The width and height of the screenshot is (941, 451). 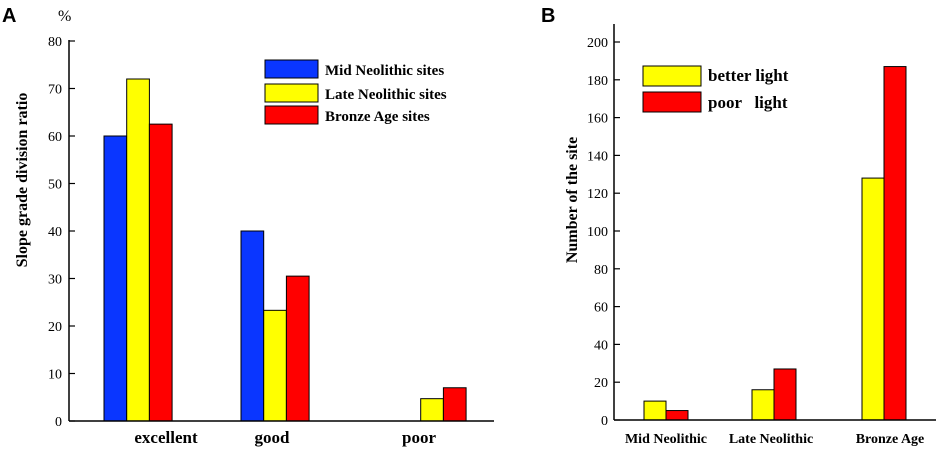 What do you see at coordinates (291, 93) in the screenshot?
I see `legend-swatch-late-neolithic-sites` at bounding box center [291, 93].